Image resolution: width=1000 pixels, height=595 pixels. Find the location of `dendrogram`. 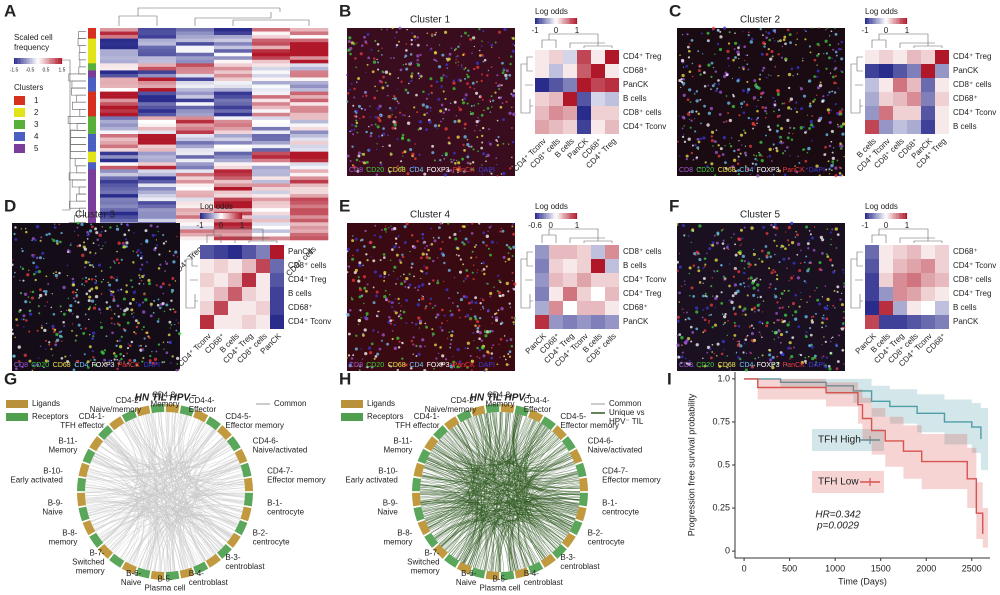

dendrogram is located at coordinates (526, 85).